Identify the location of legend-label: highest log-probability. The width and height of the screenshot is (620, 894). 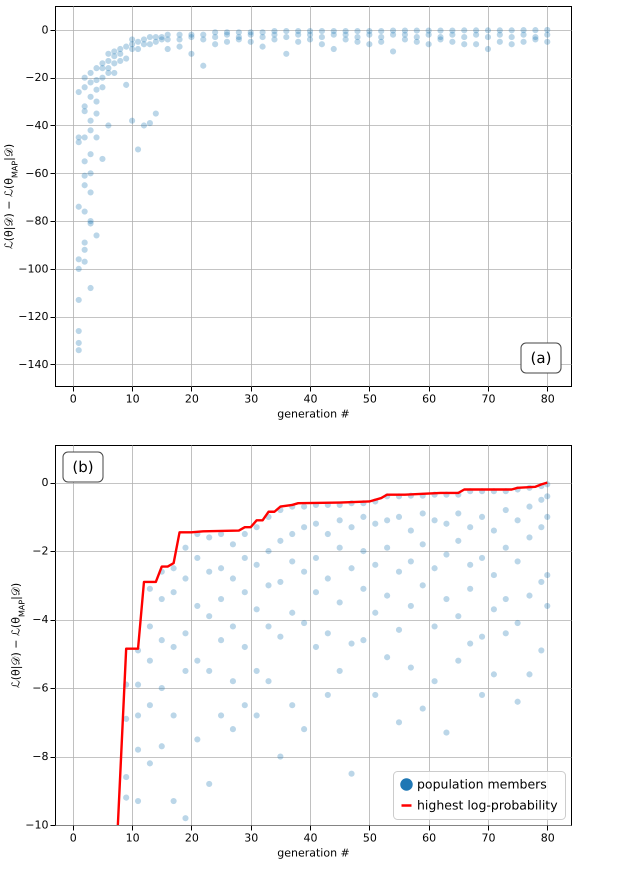
(487, 805).